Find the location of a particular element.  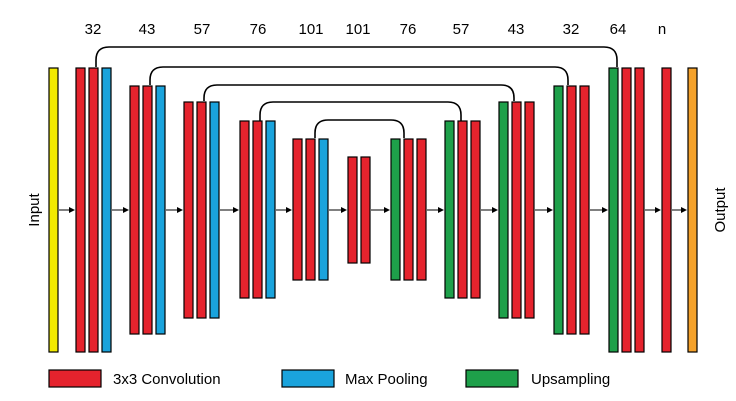

input-label: Input is located at coordinates (34, 209).